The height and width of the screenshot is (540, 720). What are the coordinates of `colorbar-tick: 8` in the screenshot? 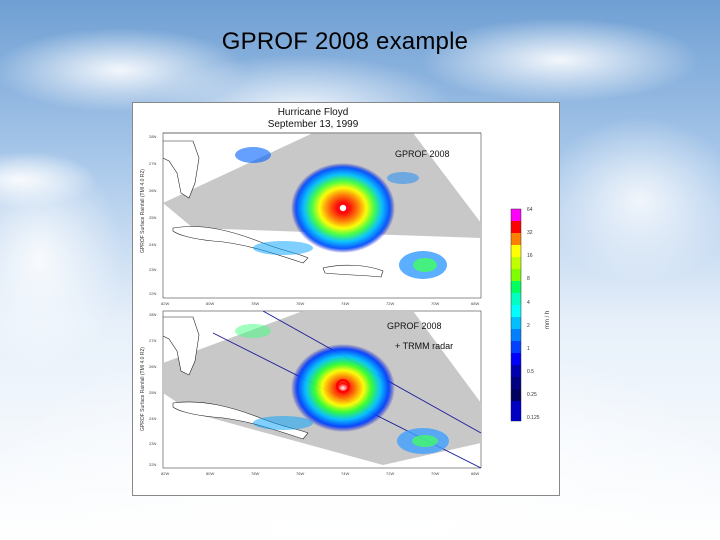 It's located at (528, 279).